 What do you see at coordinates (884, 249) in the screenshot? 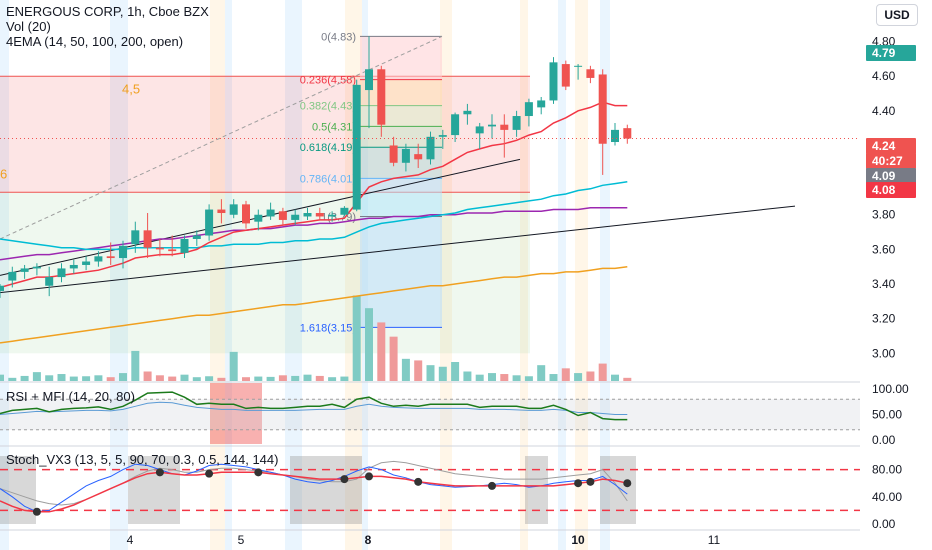
I see `price-tick-label: 3.60` at bounding box center [884, 249].